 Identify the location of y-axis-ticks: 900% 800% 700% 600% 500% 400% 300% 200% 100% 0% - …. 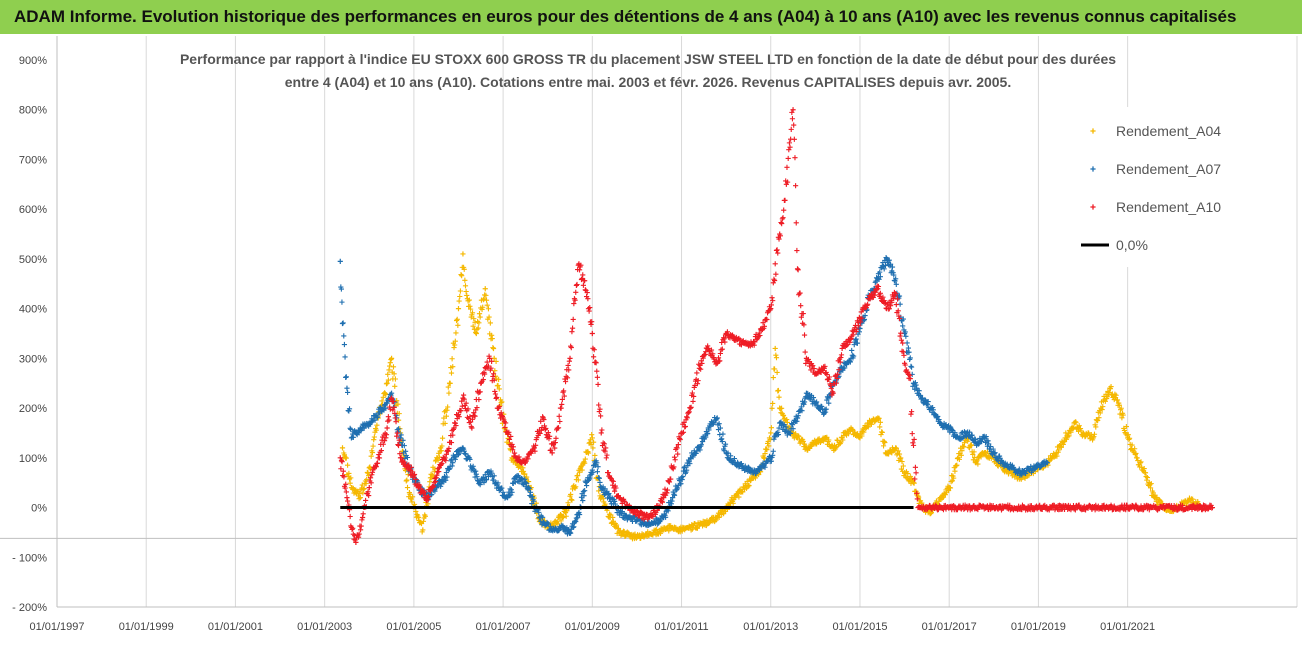
(29, 334).